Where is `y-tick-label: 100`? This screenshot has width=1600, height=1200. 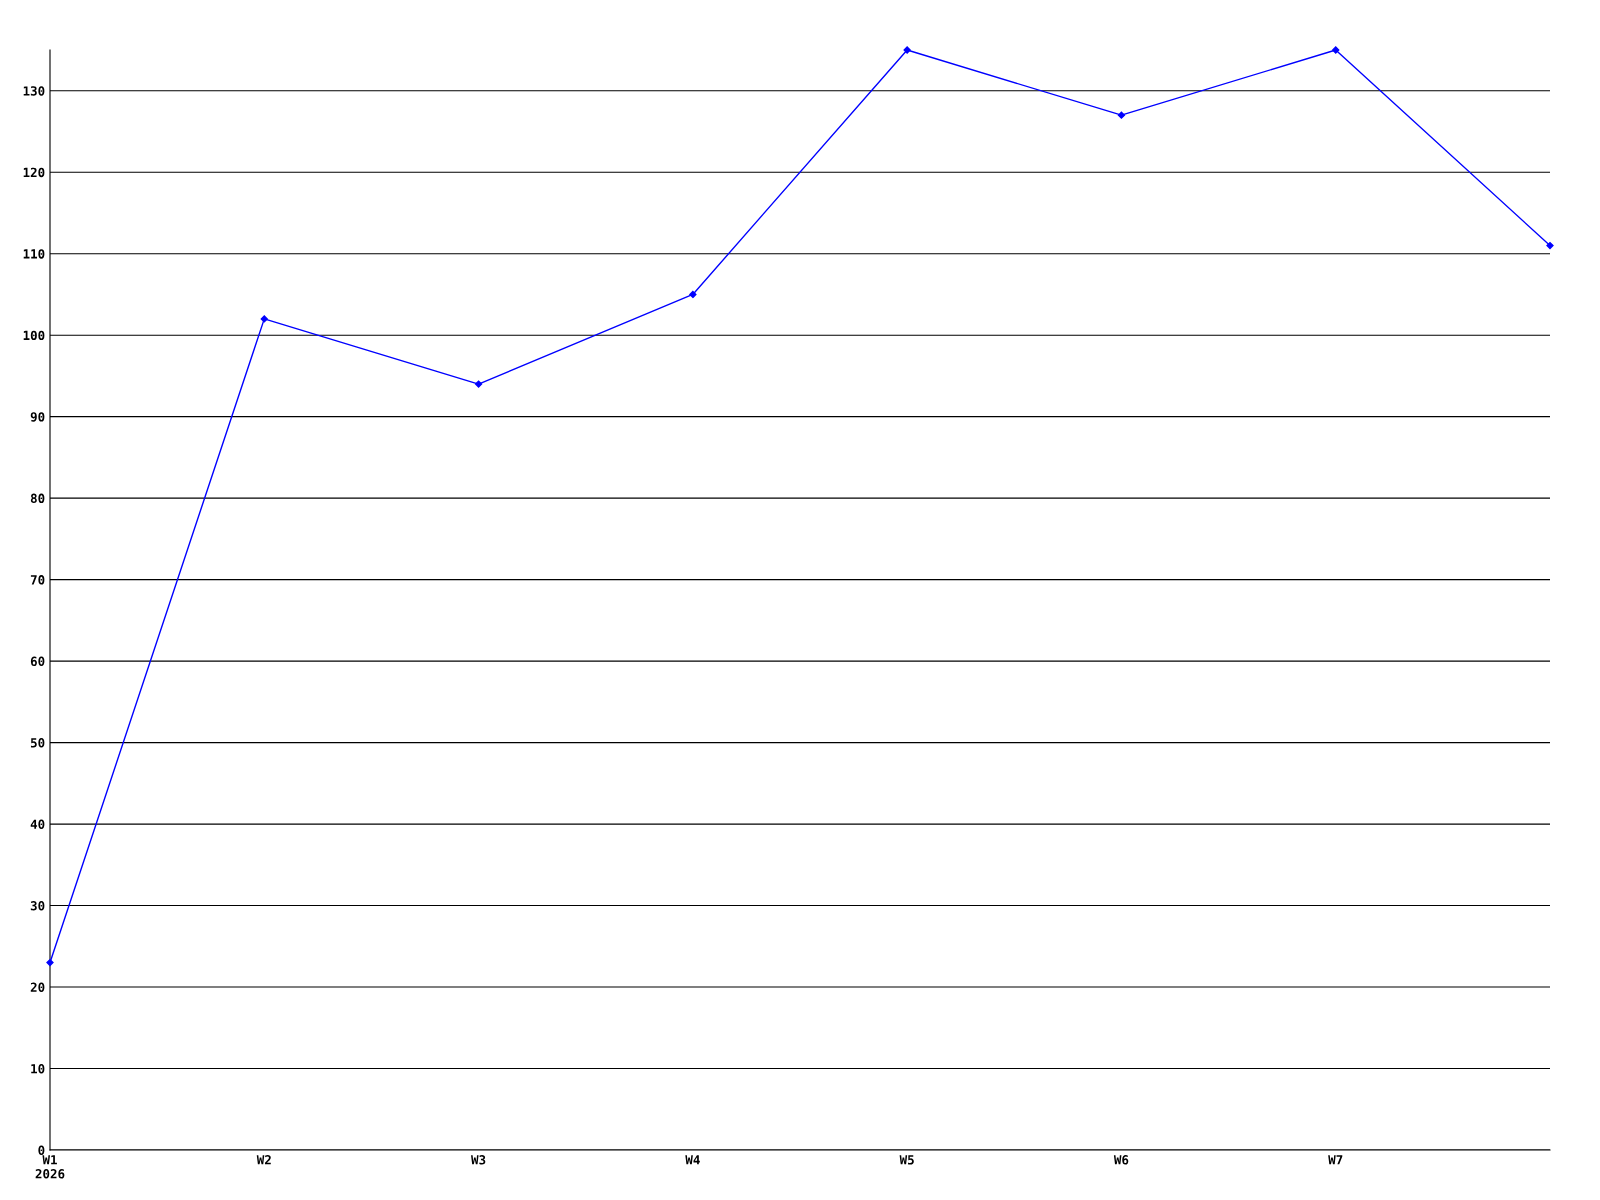 y-tick-label: 100 is located at coordinates (34, 335).